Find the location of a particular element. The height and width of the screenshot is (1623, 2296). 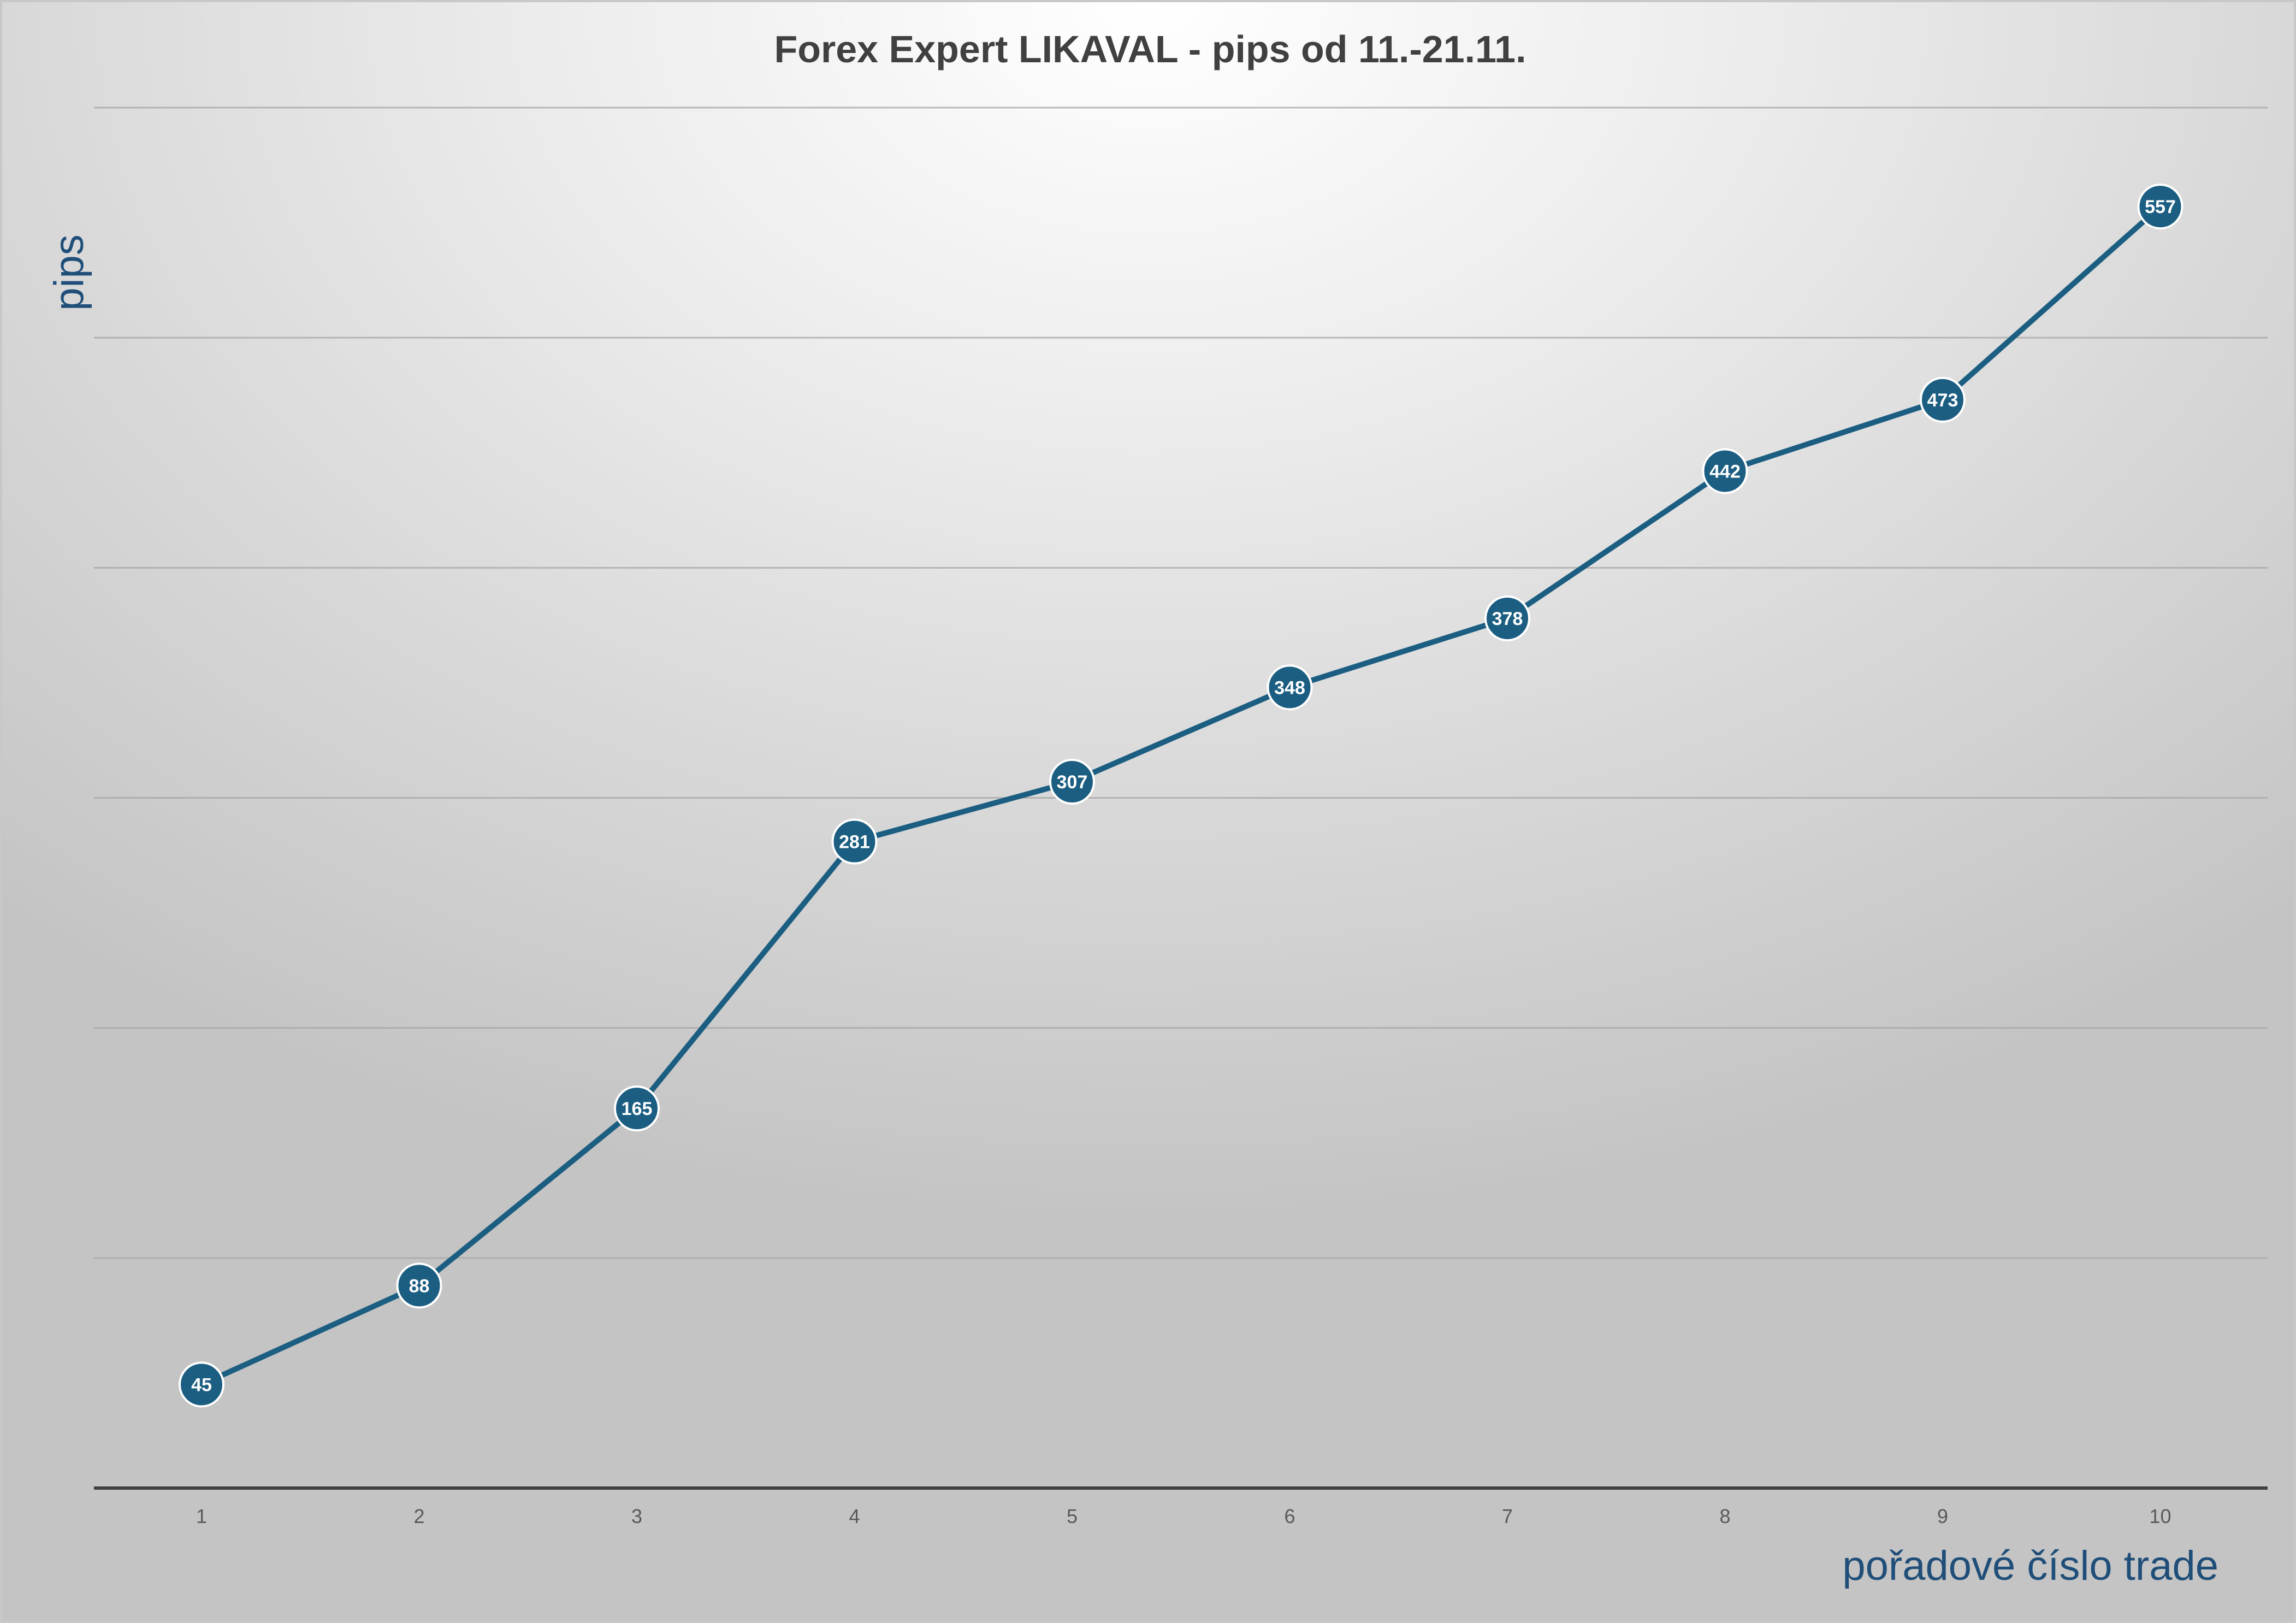

data-label-2: 88 is located at coordinates (419, 1286).